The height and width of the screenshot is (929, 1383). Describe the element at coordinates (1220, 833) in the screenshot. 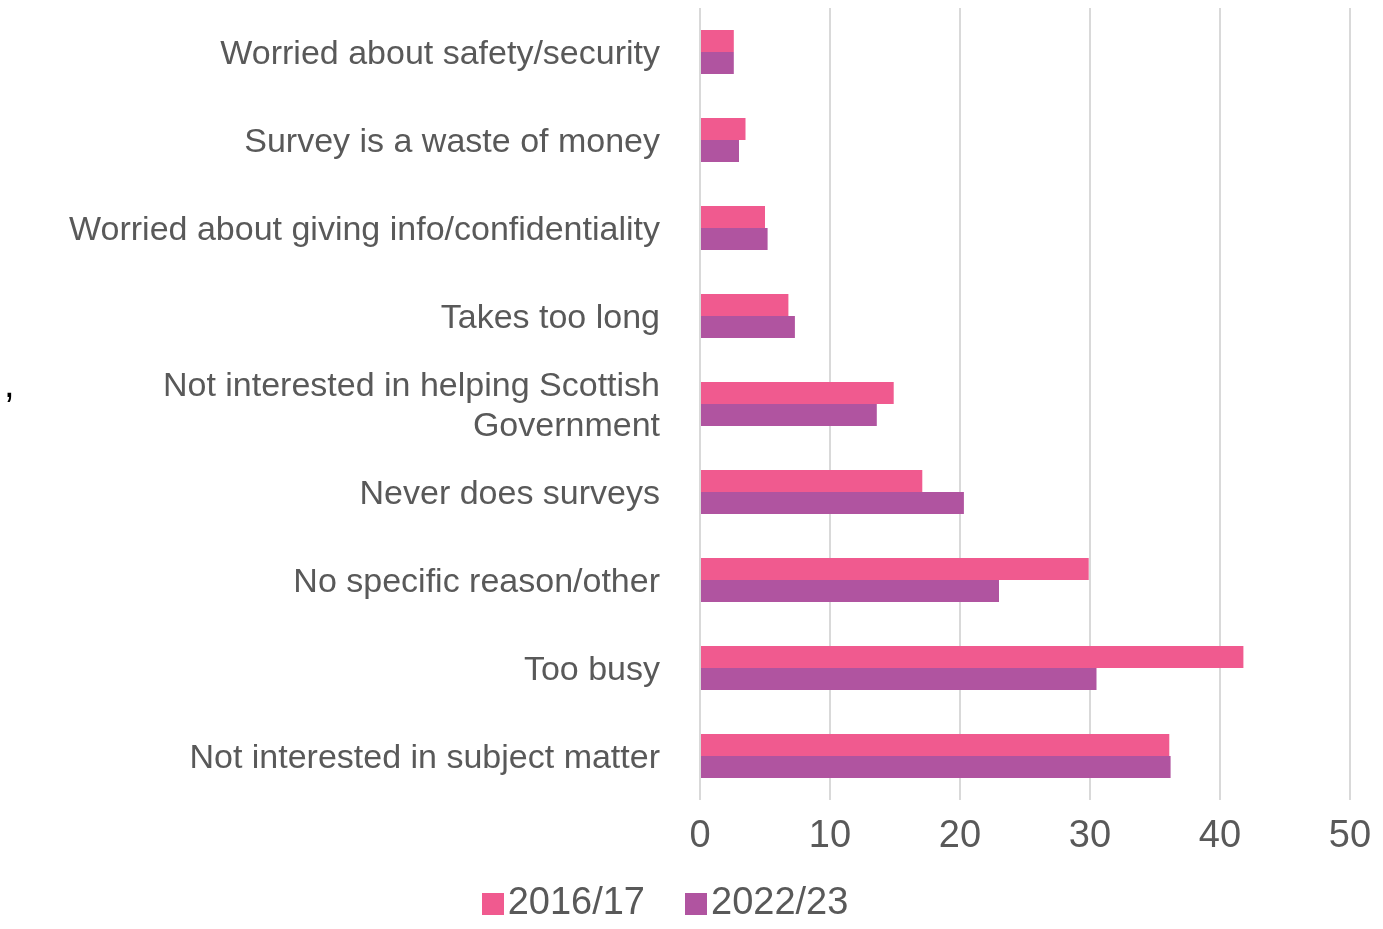

I see `x-tick-label: 40` at that location.